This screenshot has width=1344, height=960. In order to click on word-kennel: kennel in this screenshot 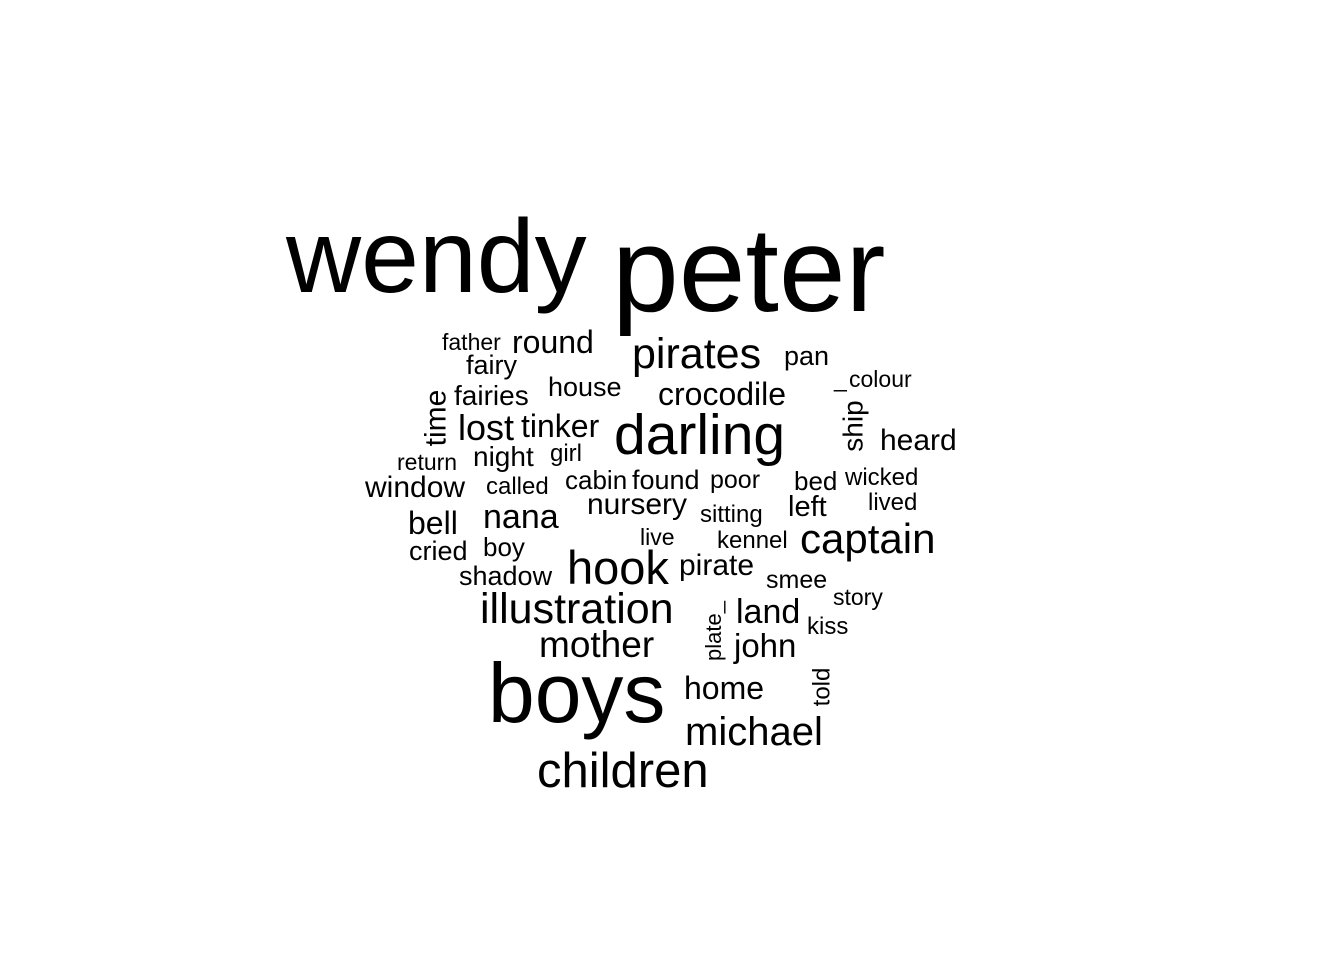, I will do `click(752, 540)`.